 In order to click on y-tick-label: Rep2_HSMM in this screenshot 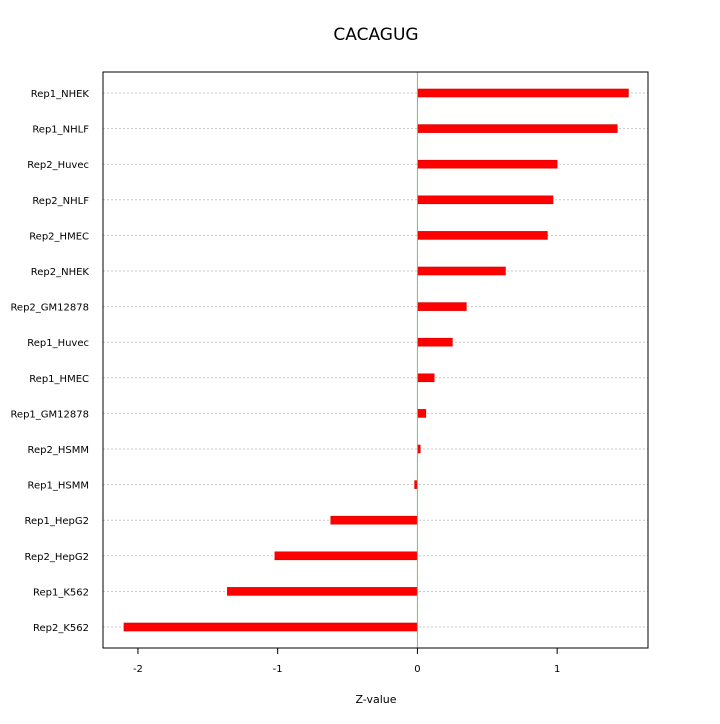, I will do `click(58, 450)`.